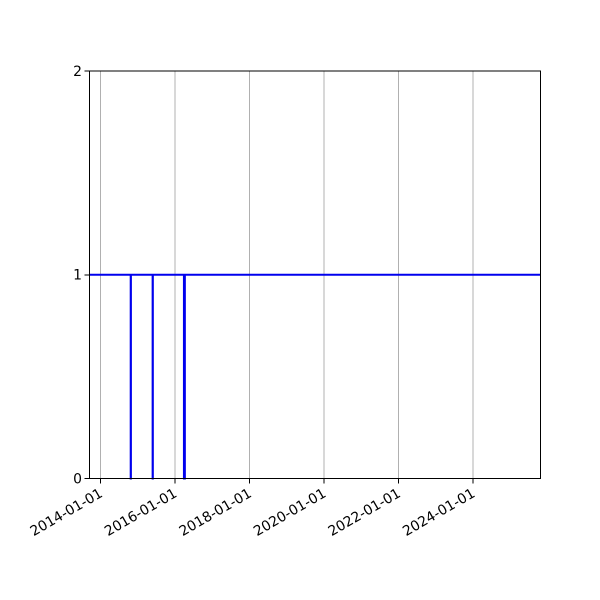  What do you see at coordinates (365, 513) in the screenshot?
I see `x-tick-label: 2022-01-01` at bounding box center [365, 513].